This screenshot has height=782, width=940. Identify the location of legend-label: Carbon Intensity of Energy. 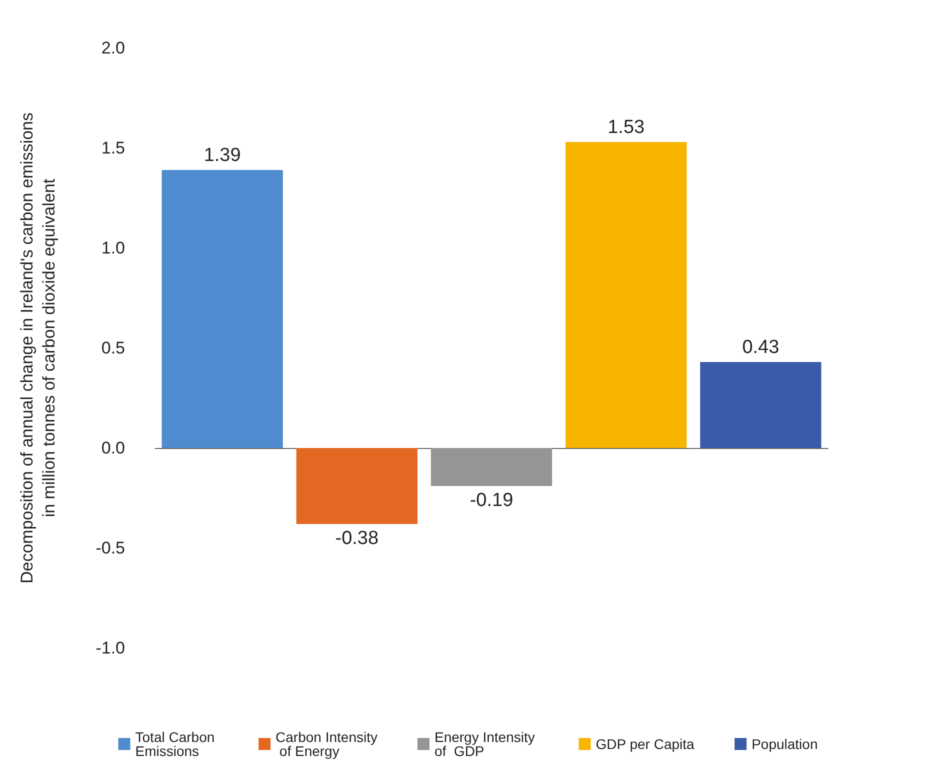
(327, 744).